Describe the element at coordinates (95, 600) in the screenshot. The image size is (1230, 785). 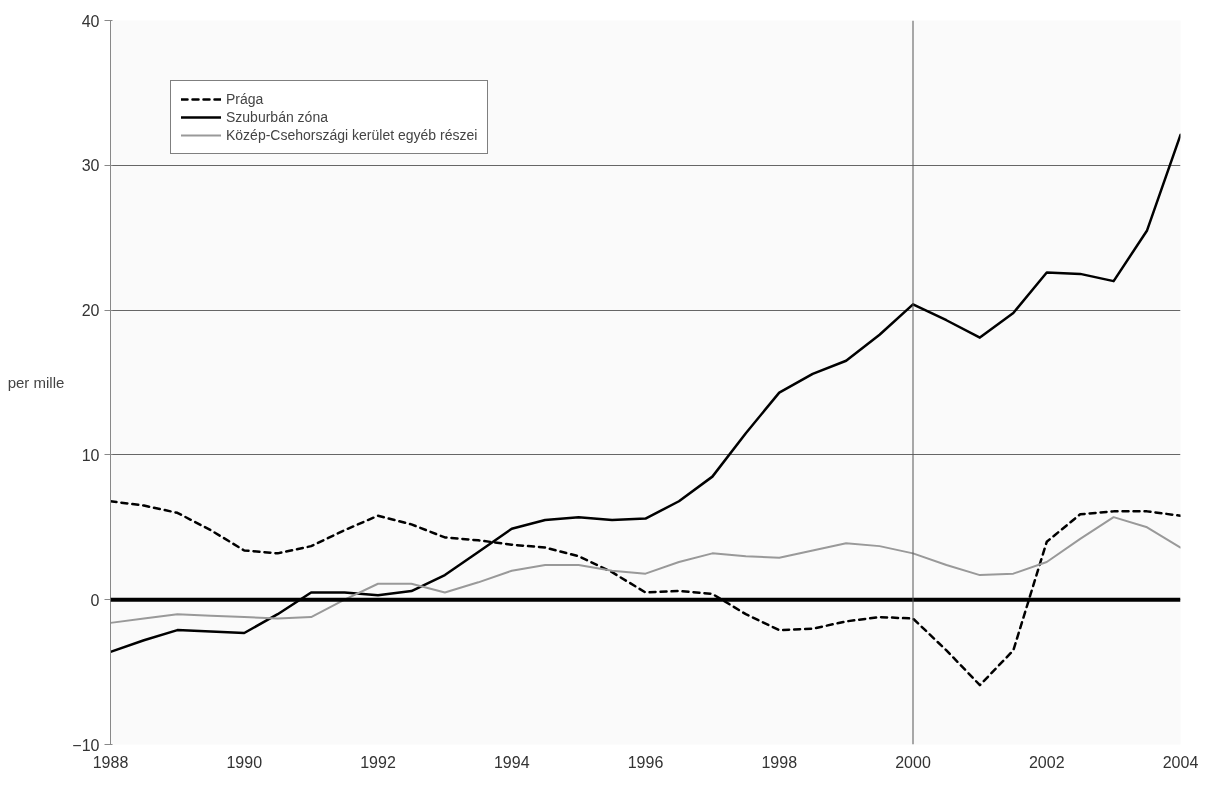
I see `y-tick-label: 0` at that location.